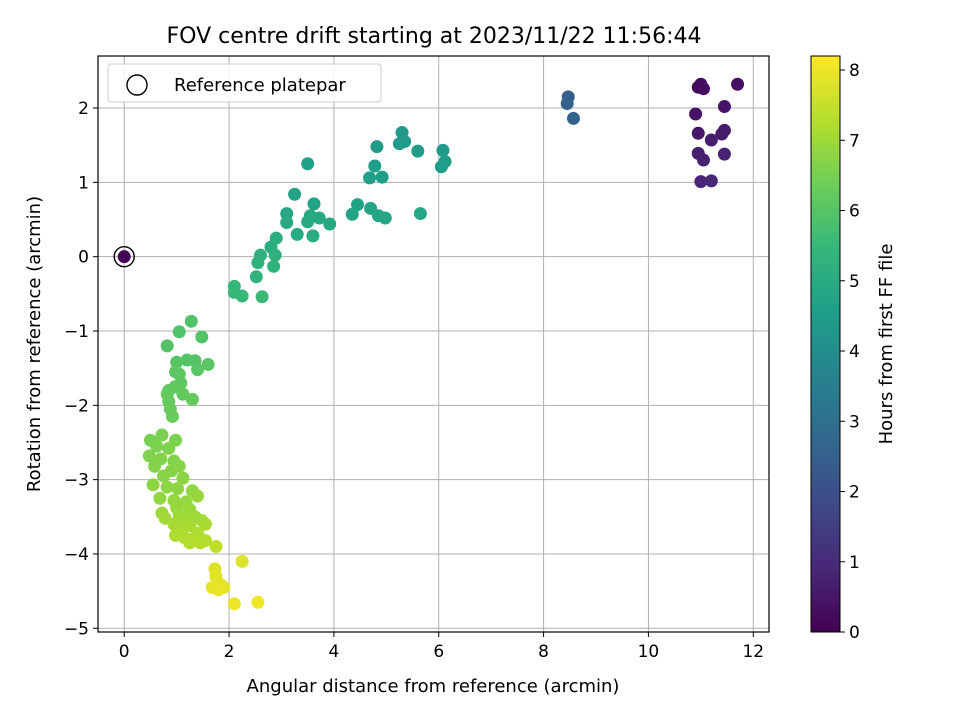 The height and width of the screenshot is (720, 960). Describe the element at coordinates (76, 406) in the screenshot. I see `y-tick-label: −2` at that location.